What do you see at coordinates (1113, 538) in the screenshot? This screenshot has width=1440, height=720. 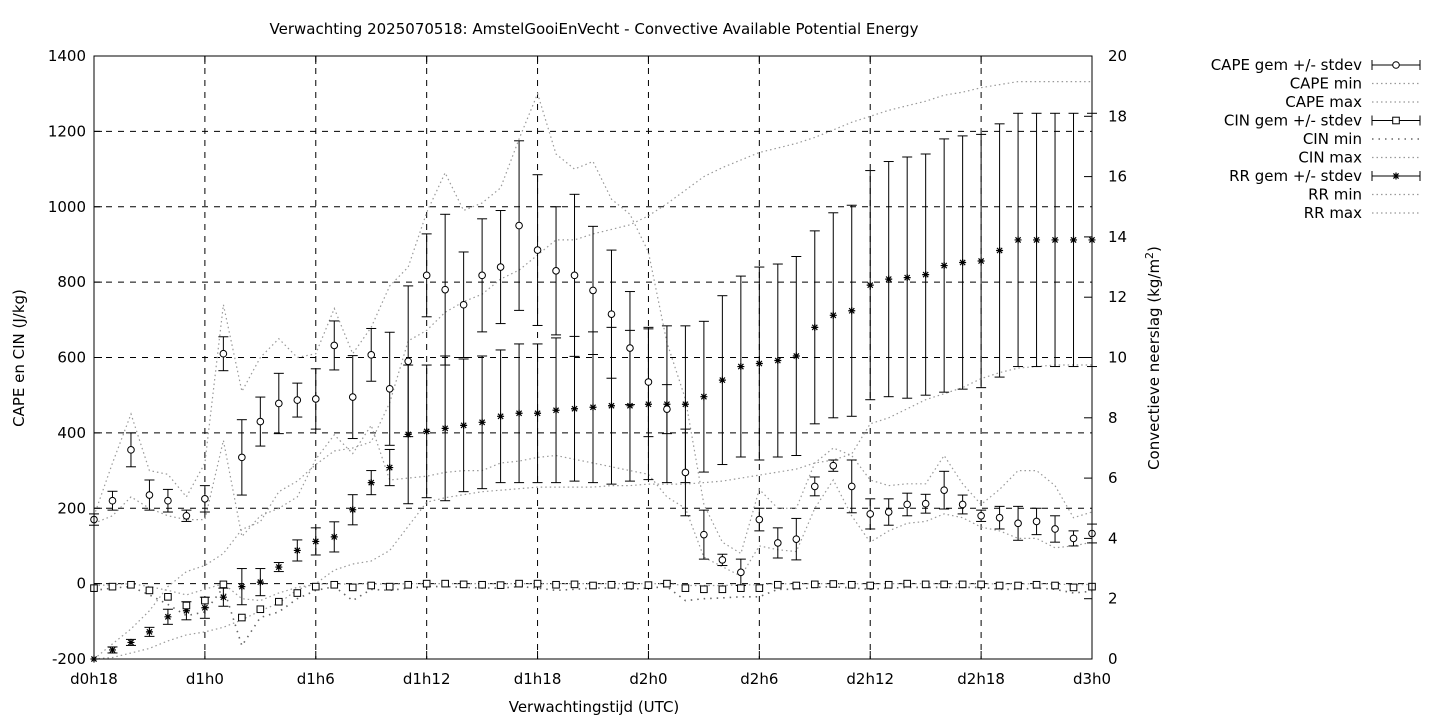 I see `y2-tick-label: 4` at bounding box center [1113, 538].